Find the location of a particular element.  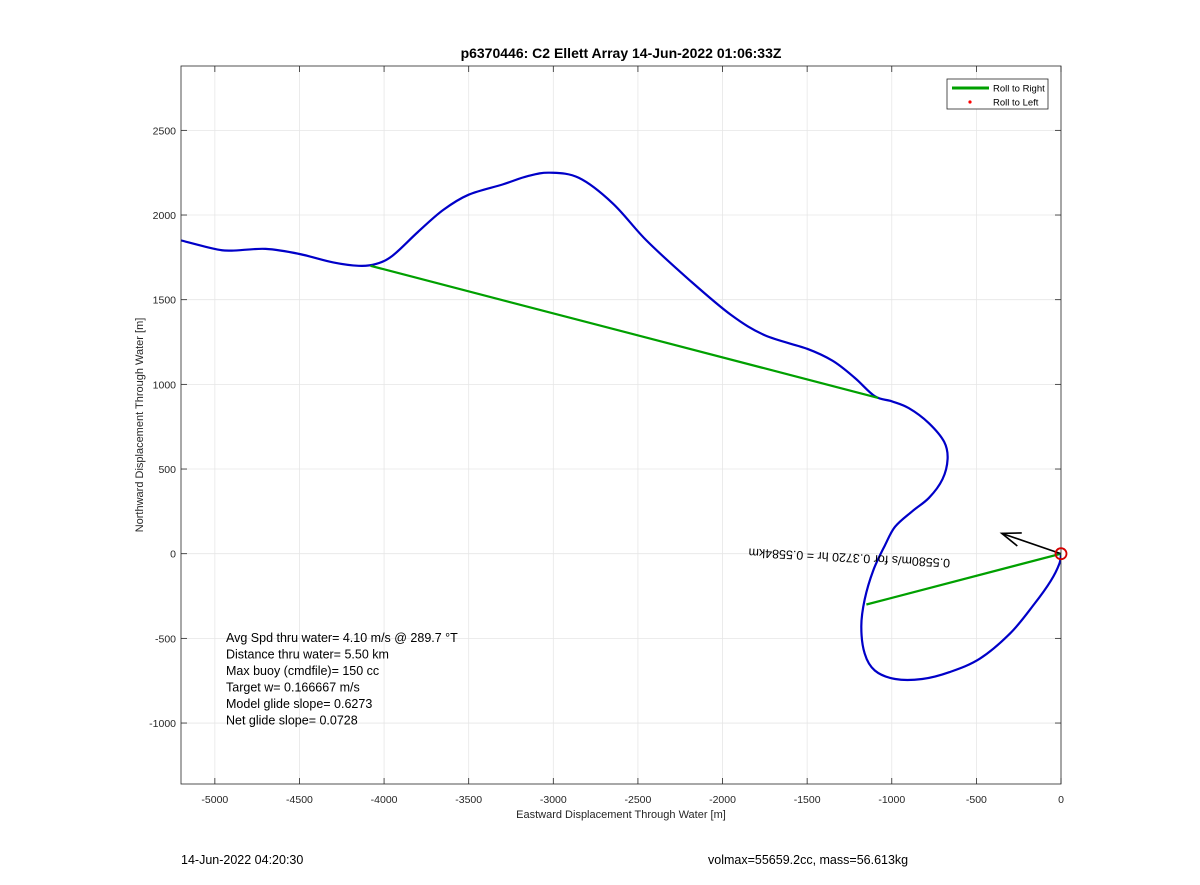

stats-line: Distance thru water= 5.50 km is located at coordinates (307, 655).